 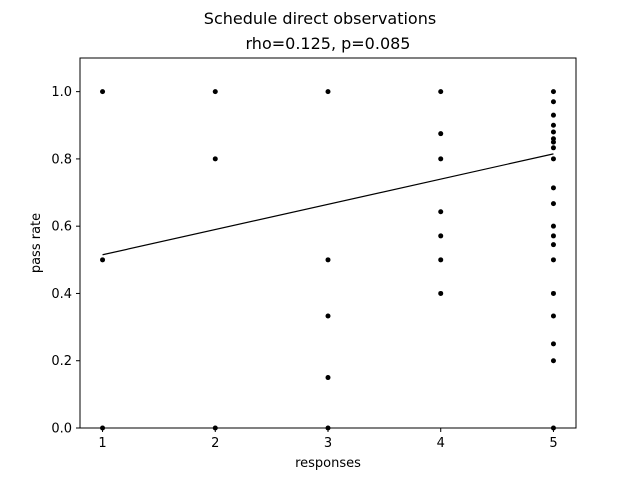 What do you see at coordinates (61, 227) in the screenshot?
I see `y-tick-label: 0.6` at bounding box center [61, 227].